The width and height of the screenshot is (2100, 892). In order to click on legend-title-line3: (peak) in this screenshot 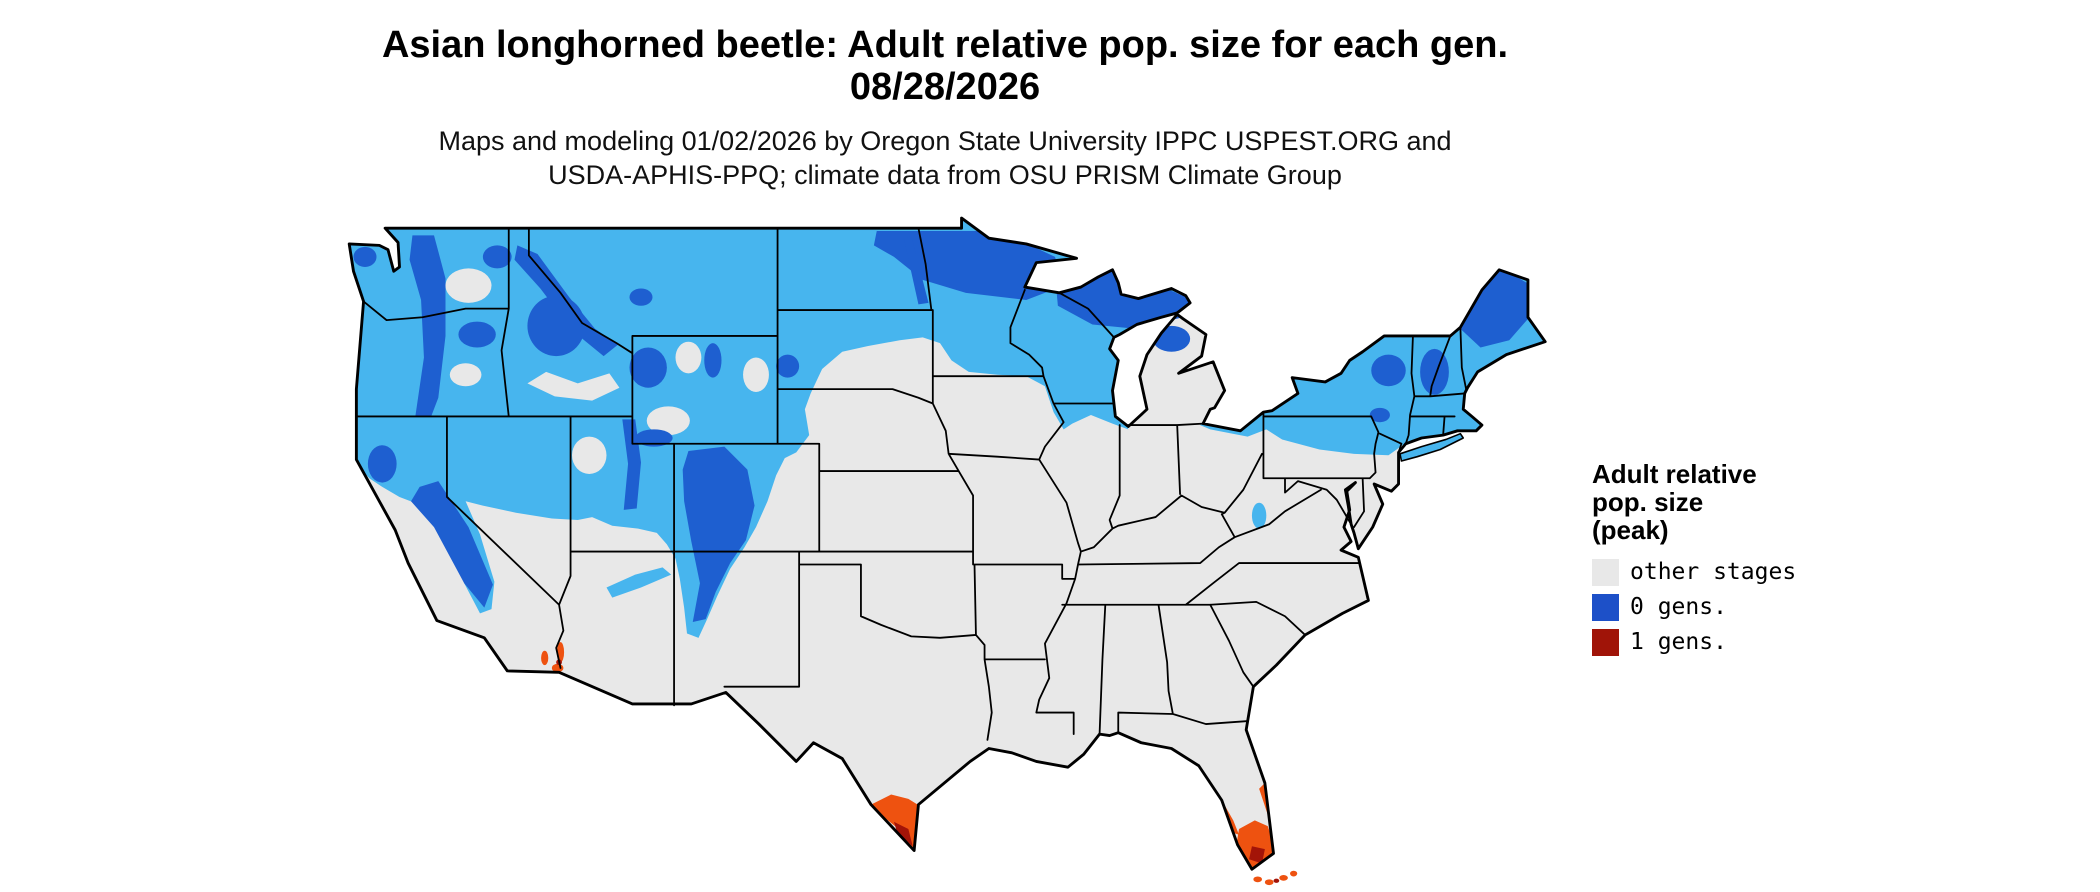, I will do `click(1630, 530)`.